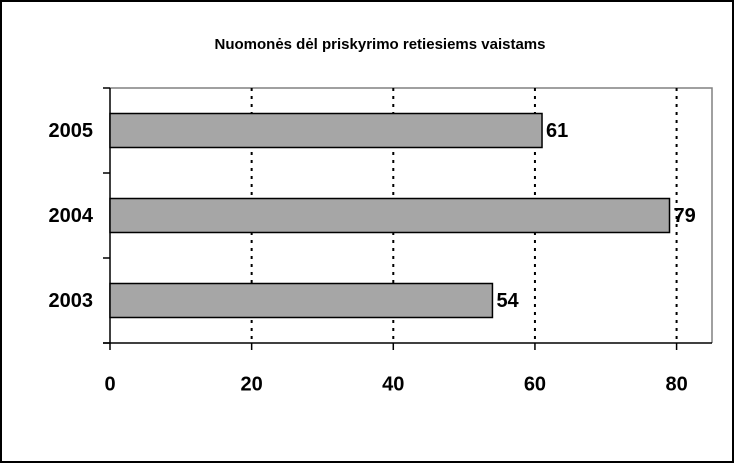 The image size is (735, 464). Describe the element at coordinates (71, 301) in the screenshot. I see `y-tick-label: 2003` at that location.